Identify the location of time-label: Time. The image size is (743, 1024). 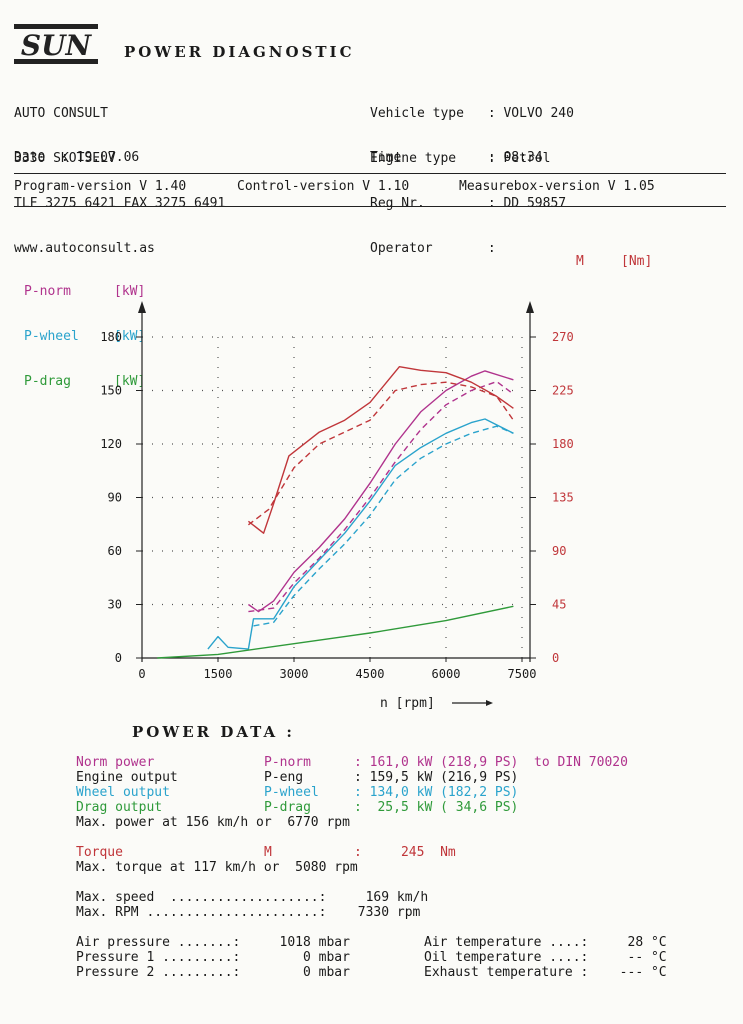
(386, 157).